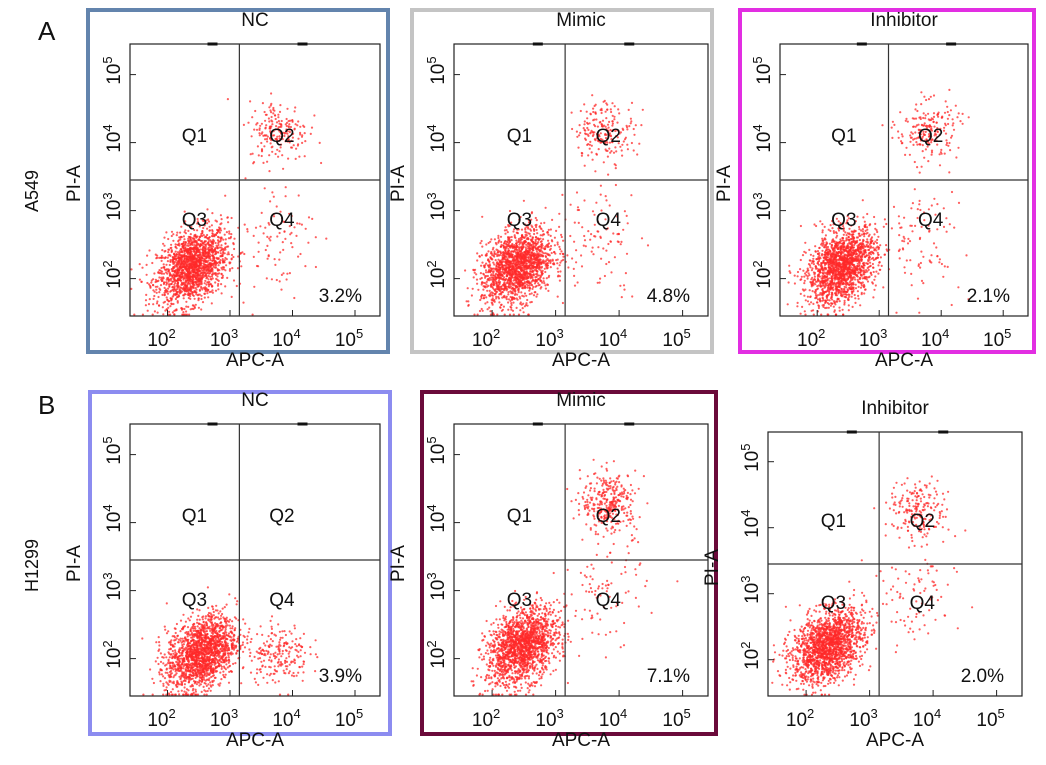 The height and width of the screenshot is (765, 1046). What do you see at coordinates (519, 136) in the screenshot?
I see `quadrant-label-q1: Q1` at bounding box center [519, 136].